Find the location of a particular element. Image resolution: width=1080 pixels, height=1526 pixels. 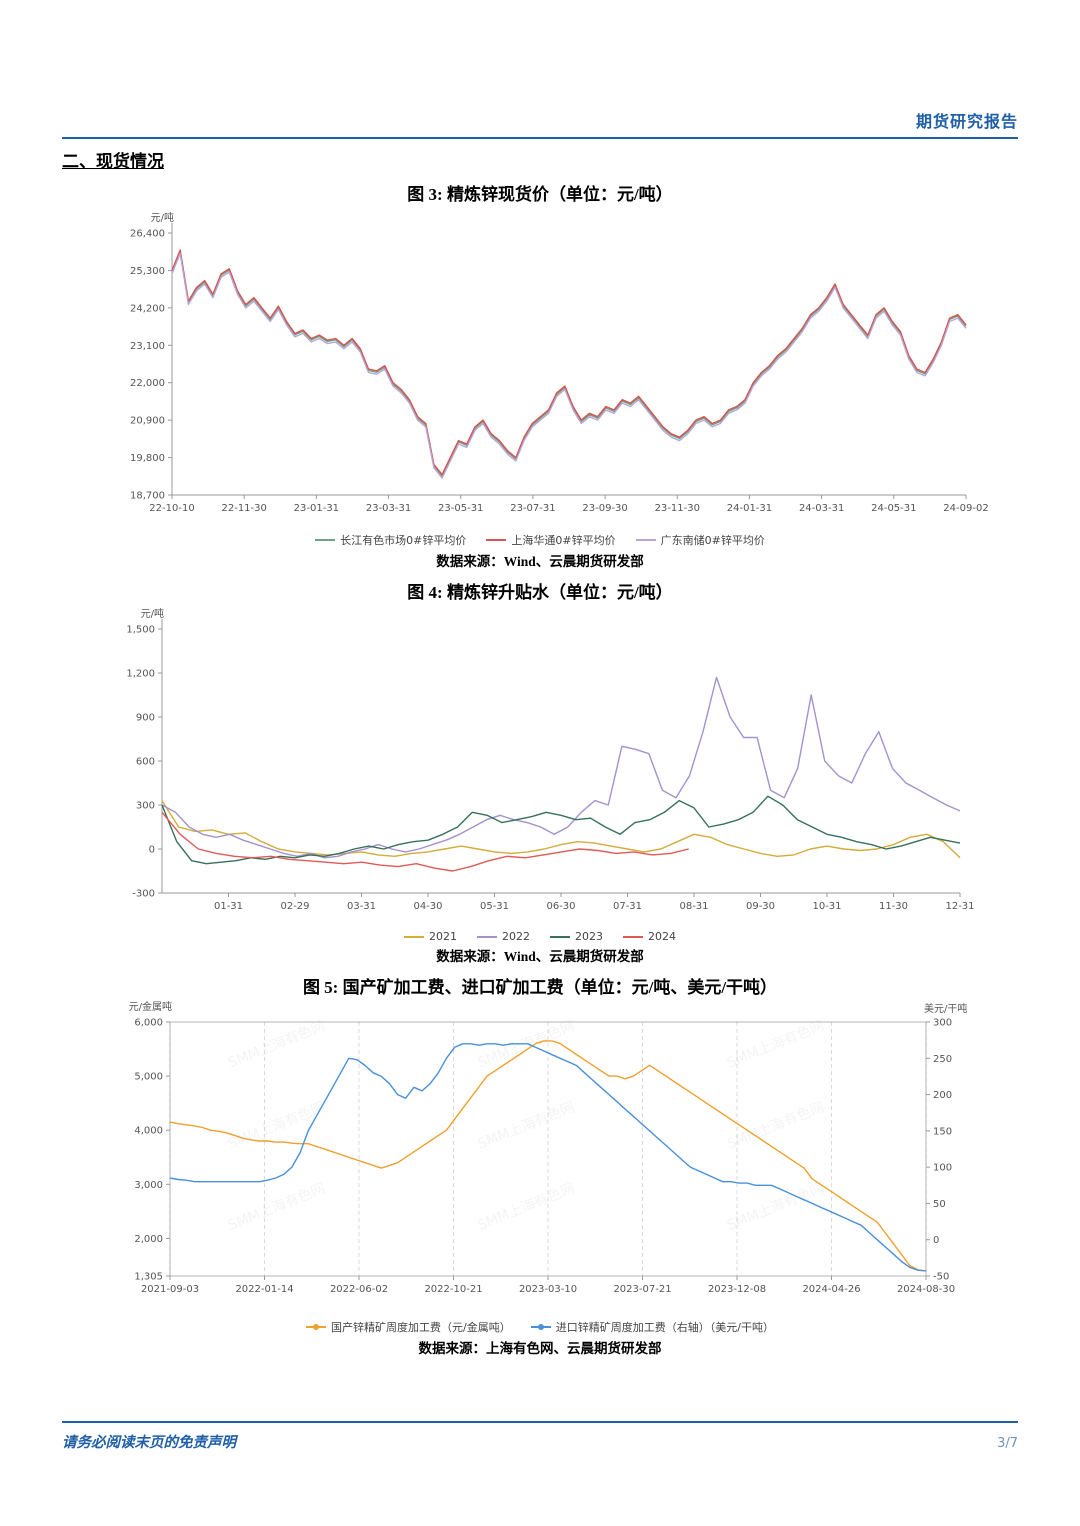

svg-text: 100 is located at coordinates (942, 1168).